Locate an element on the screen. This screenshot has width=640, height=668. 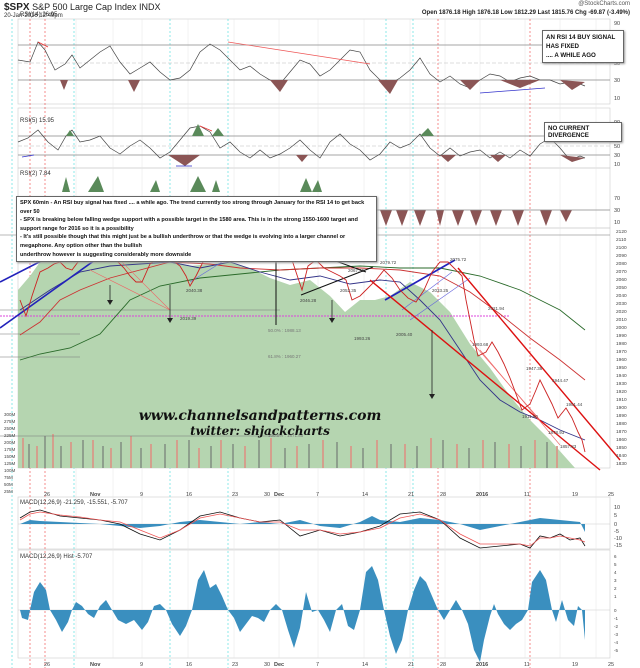
svg-text: 300M is located at coordinates (10, 414).